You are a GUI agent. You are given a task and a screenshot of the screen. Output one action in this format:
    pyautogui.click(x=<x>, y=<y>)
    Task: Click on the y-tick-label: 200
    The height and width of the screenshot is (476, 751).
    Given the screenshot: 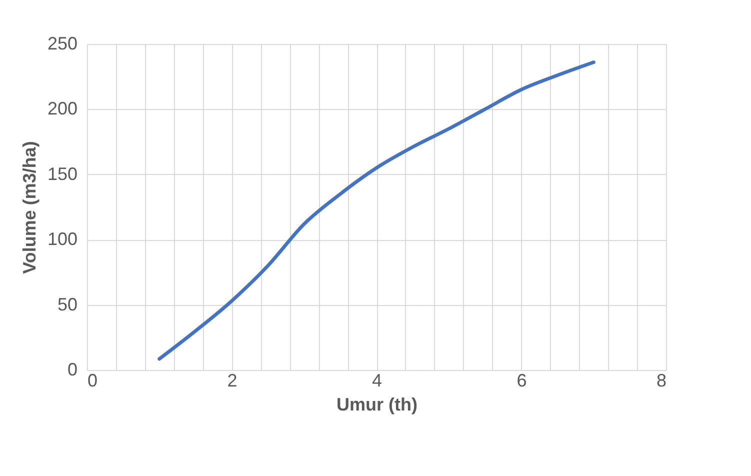 What is the action you would take?
    pyautogui.click(x=62, y=108)
    